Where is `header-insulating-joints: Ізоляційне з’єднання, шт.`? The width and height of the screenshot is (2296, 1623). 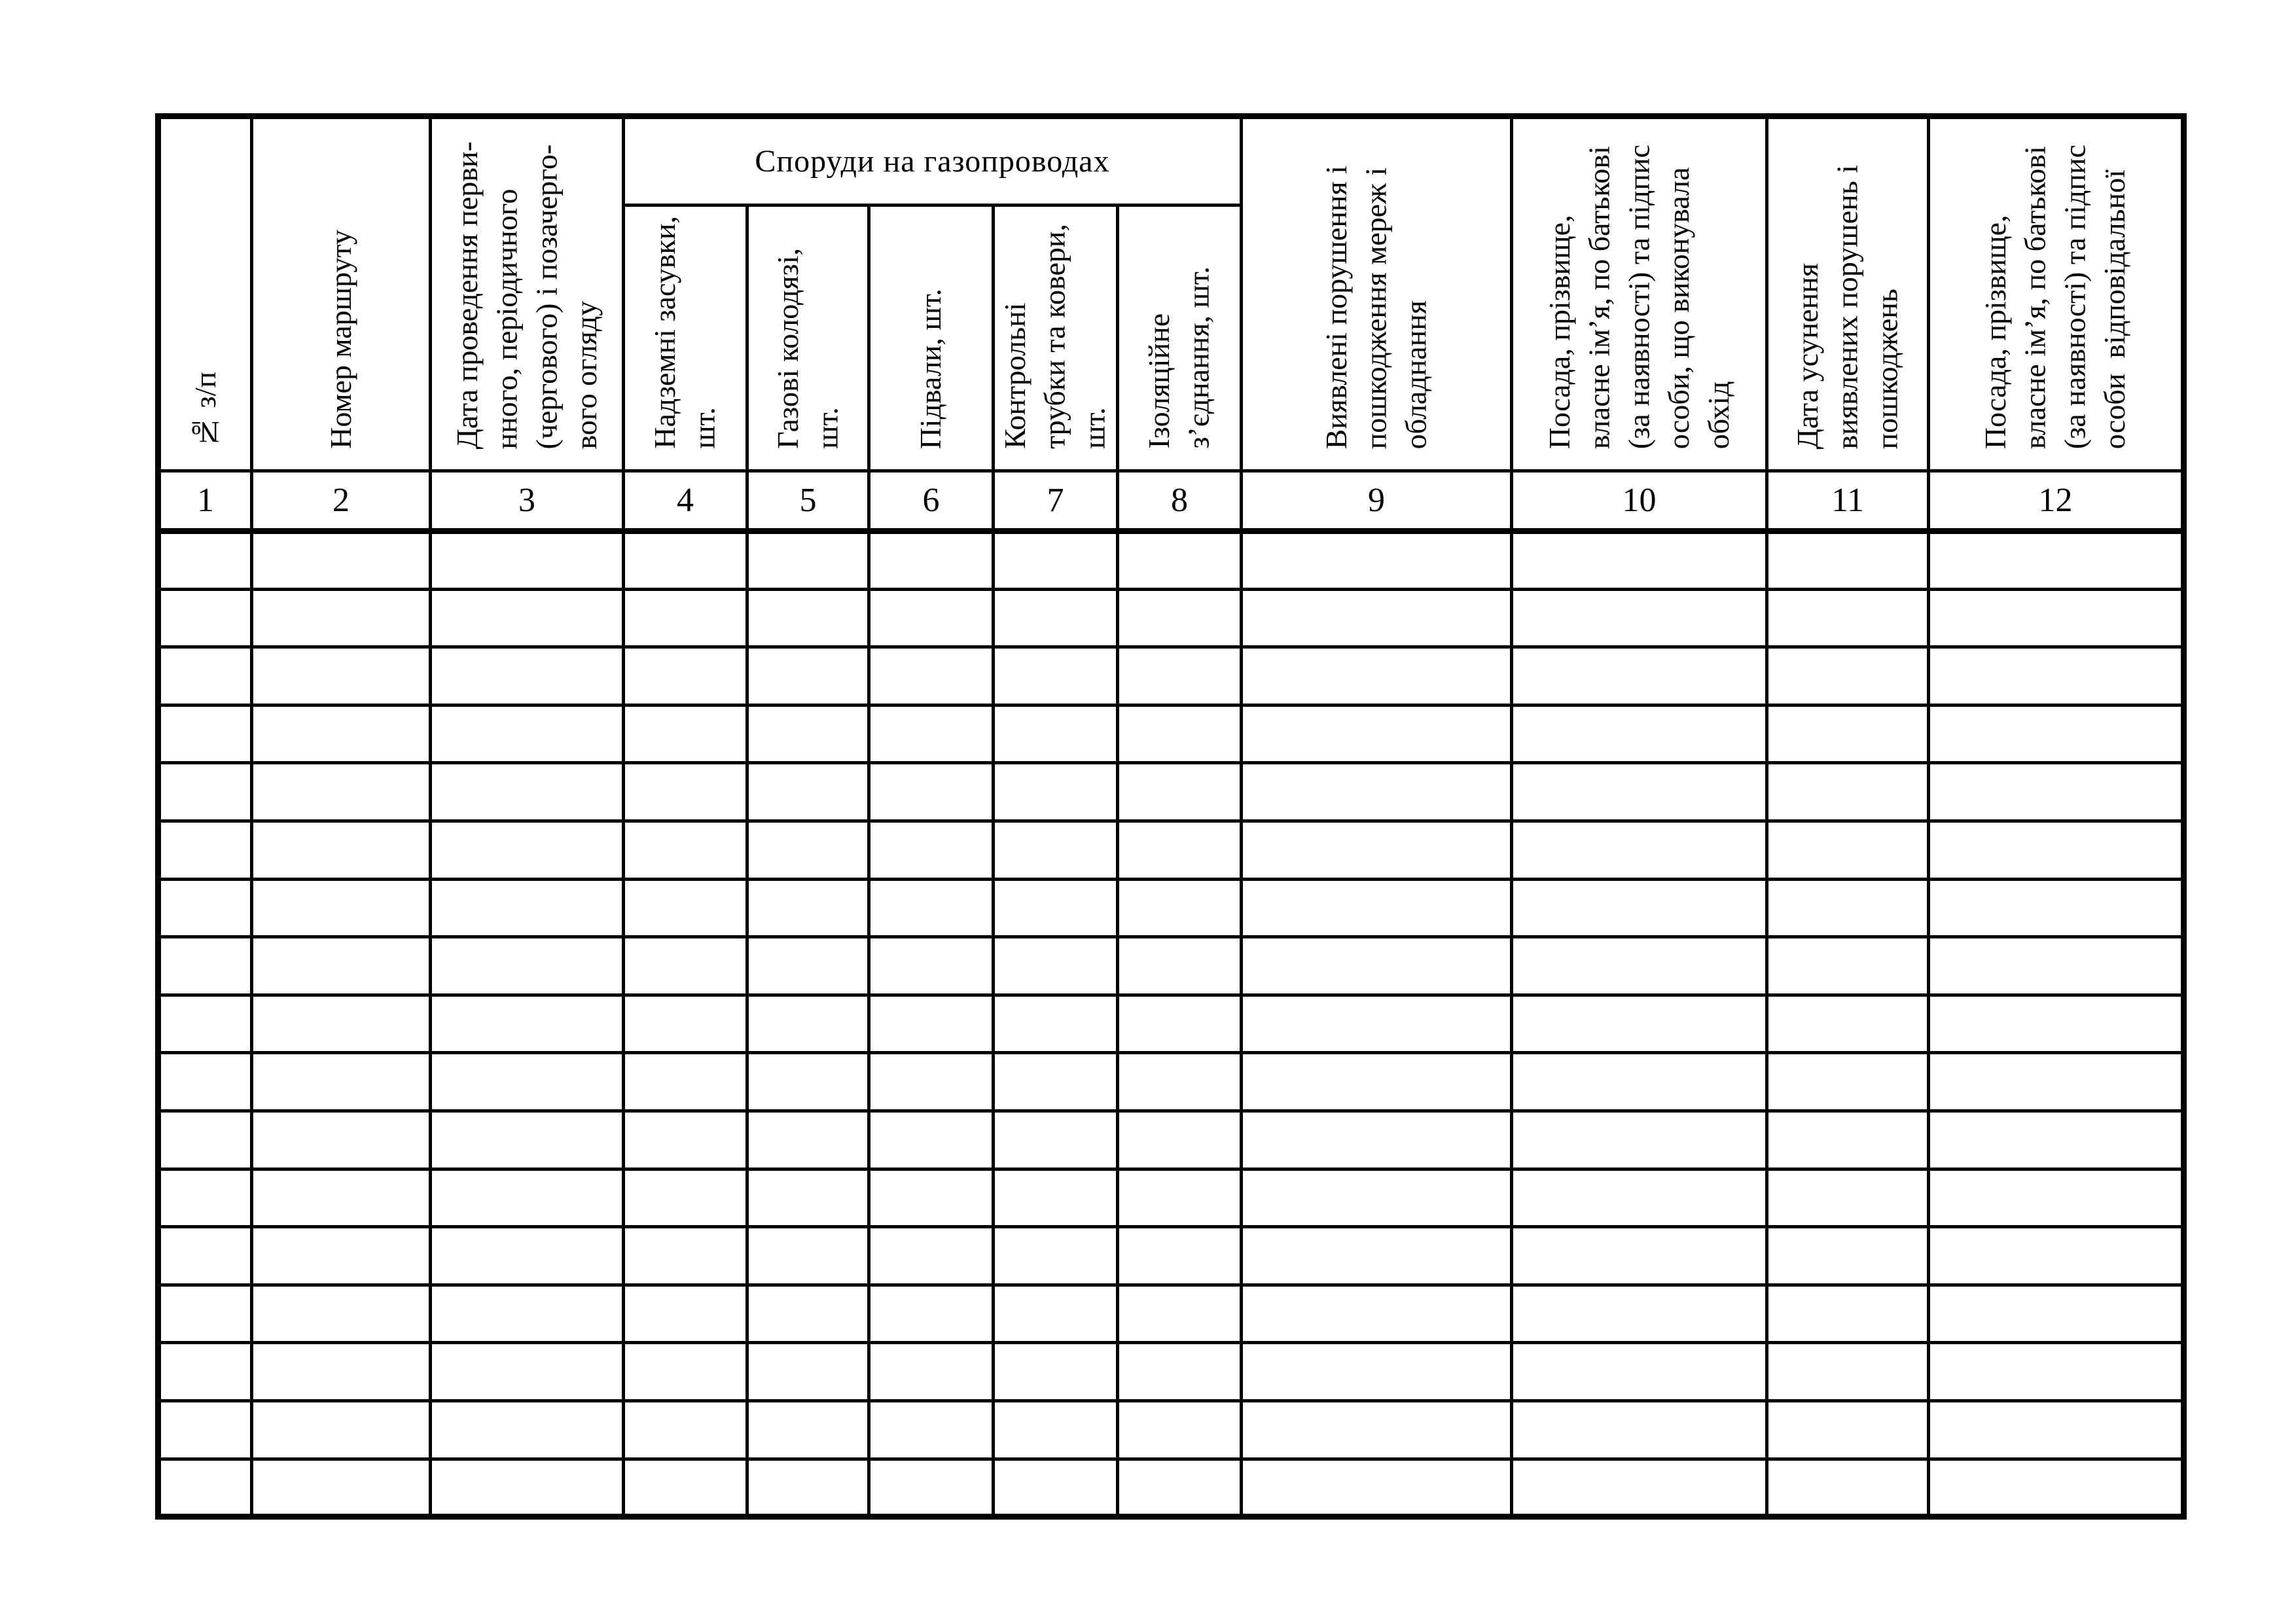 header-insulating-joints: Ізоляційне з’єднання, шт. is located at coordinates (1179, 339).